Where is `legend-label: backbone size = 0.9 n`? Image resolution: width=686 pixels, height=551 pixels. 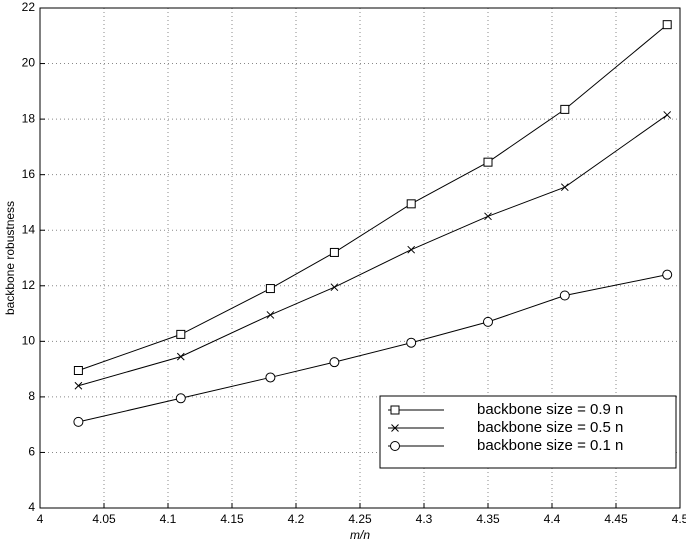 legend-label: backbone size = 0.9 n is located at coordinates (550, 409).